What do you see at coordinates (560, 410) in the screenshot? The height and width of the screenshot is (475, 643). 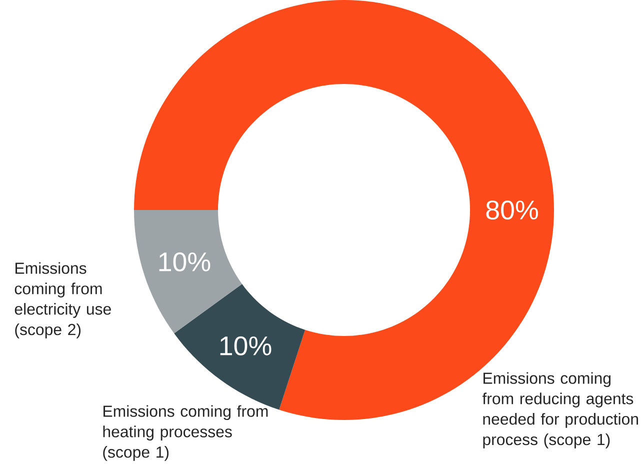 I see `slice-label: Emissions coming from reducing agents needed for production process (scope 1)` at bounding box center [560, 410].